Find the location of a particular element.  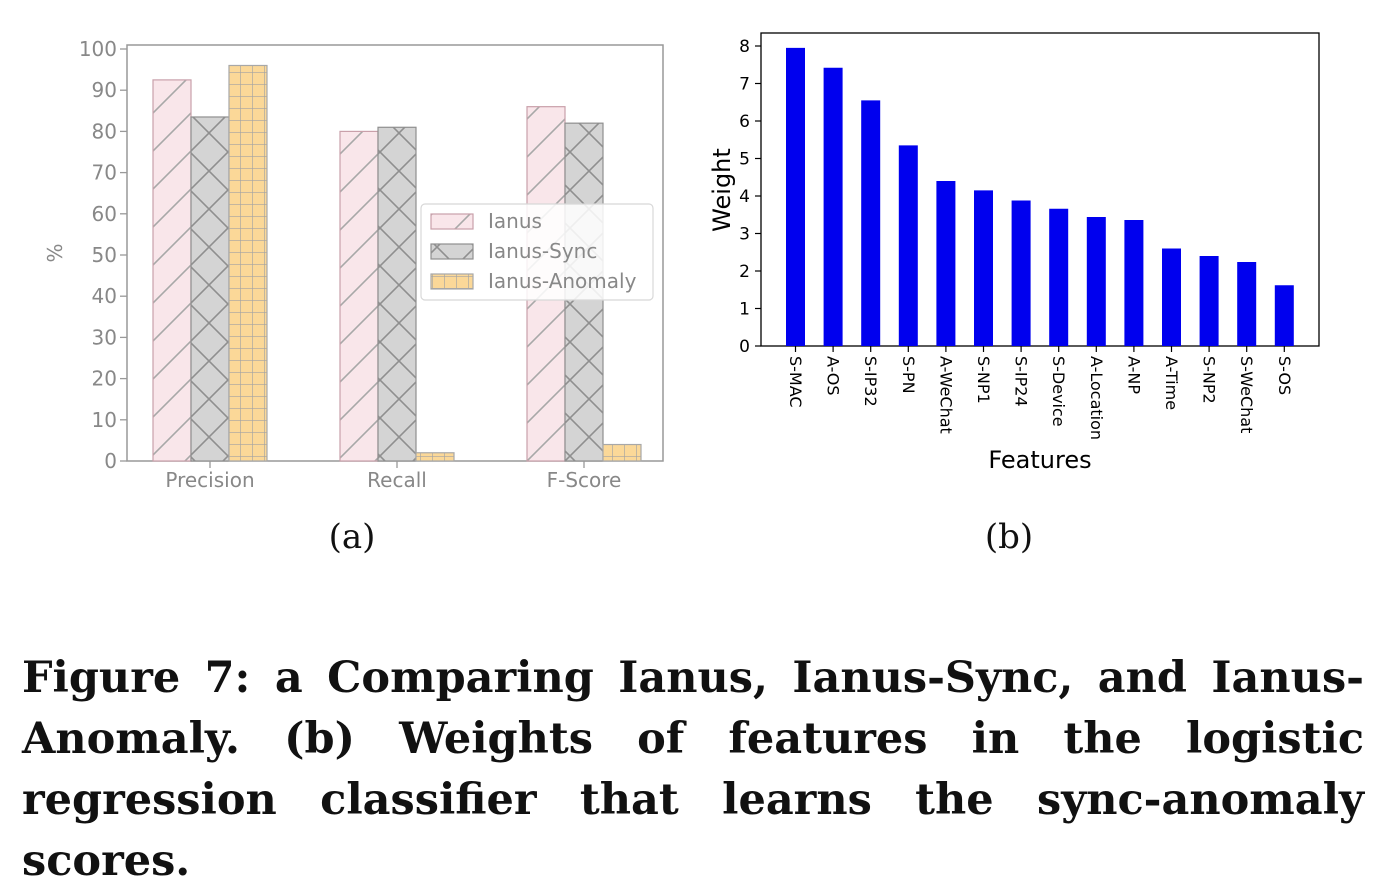

bar-s-os is located at coordinates (1284, 315).